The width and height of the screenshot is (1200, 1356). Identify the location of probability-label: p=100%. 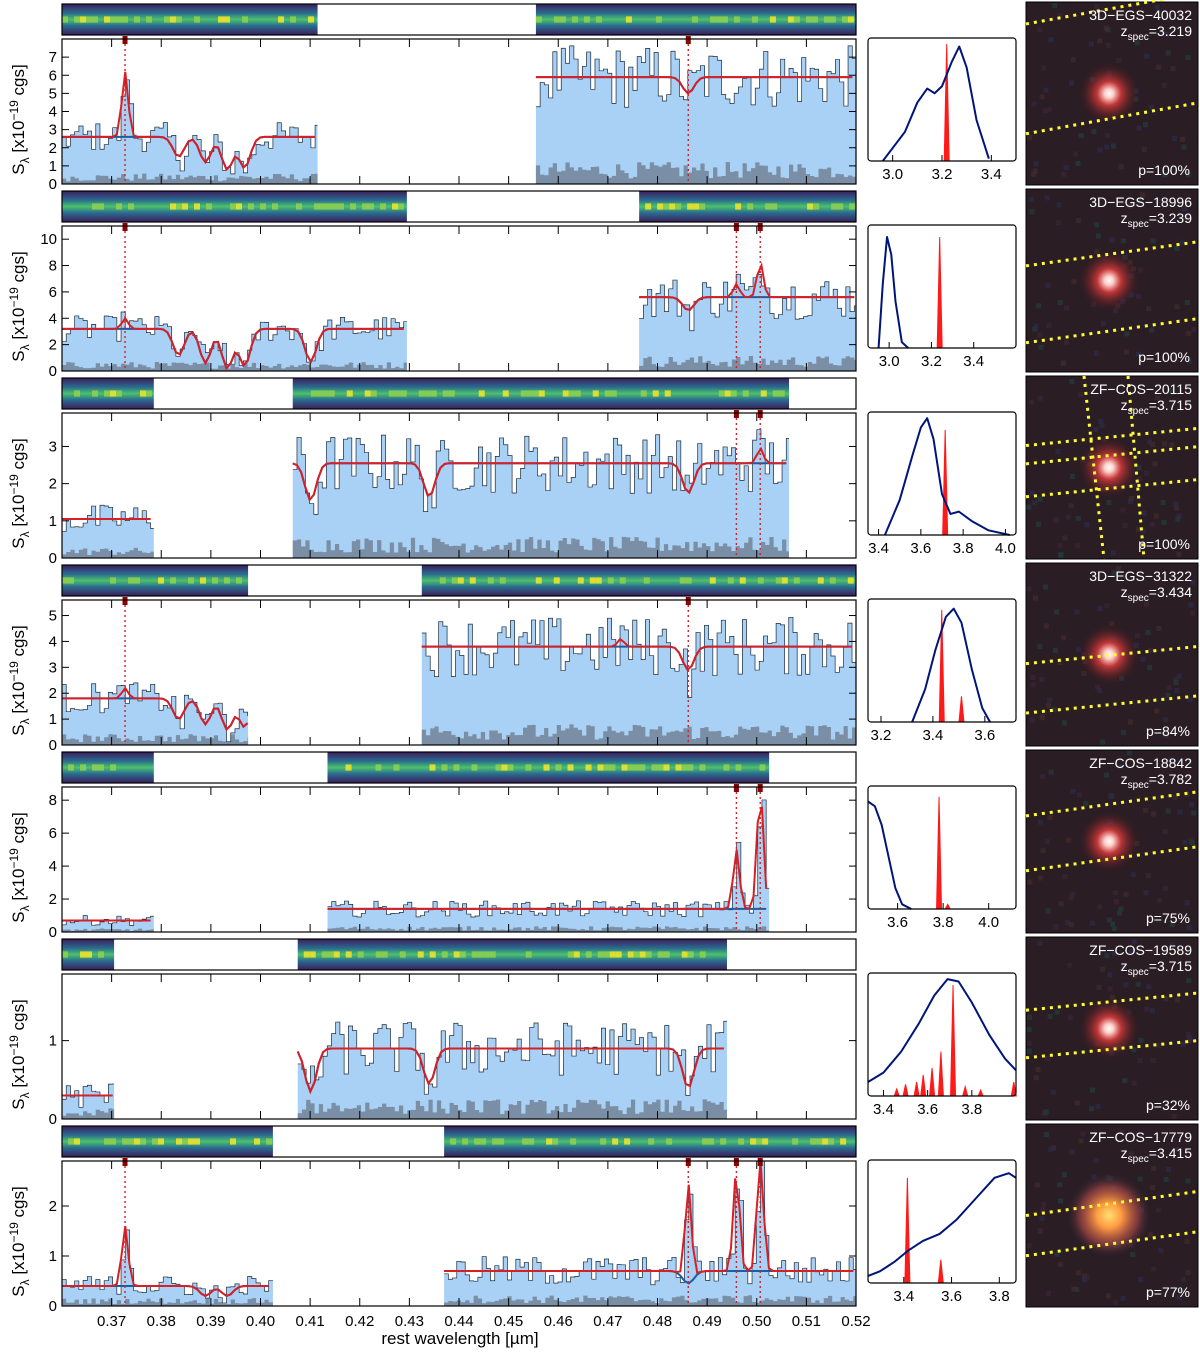
(1164, 357).